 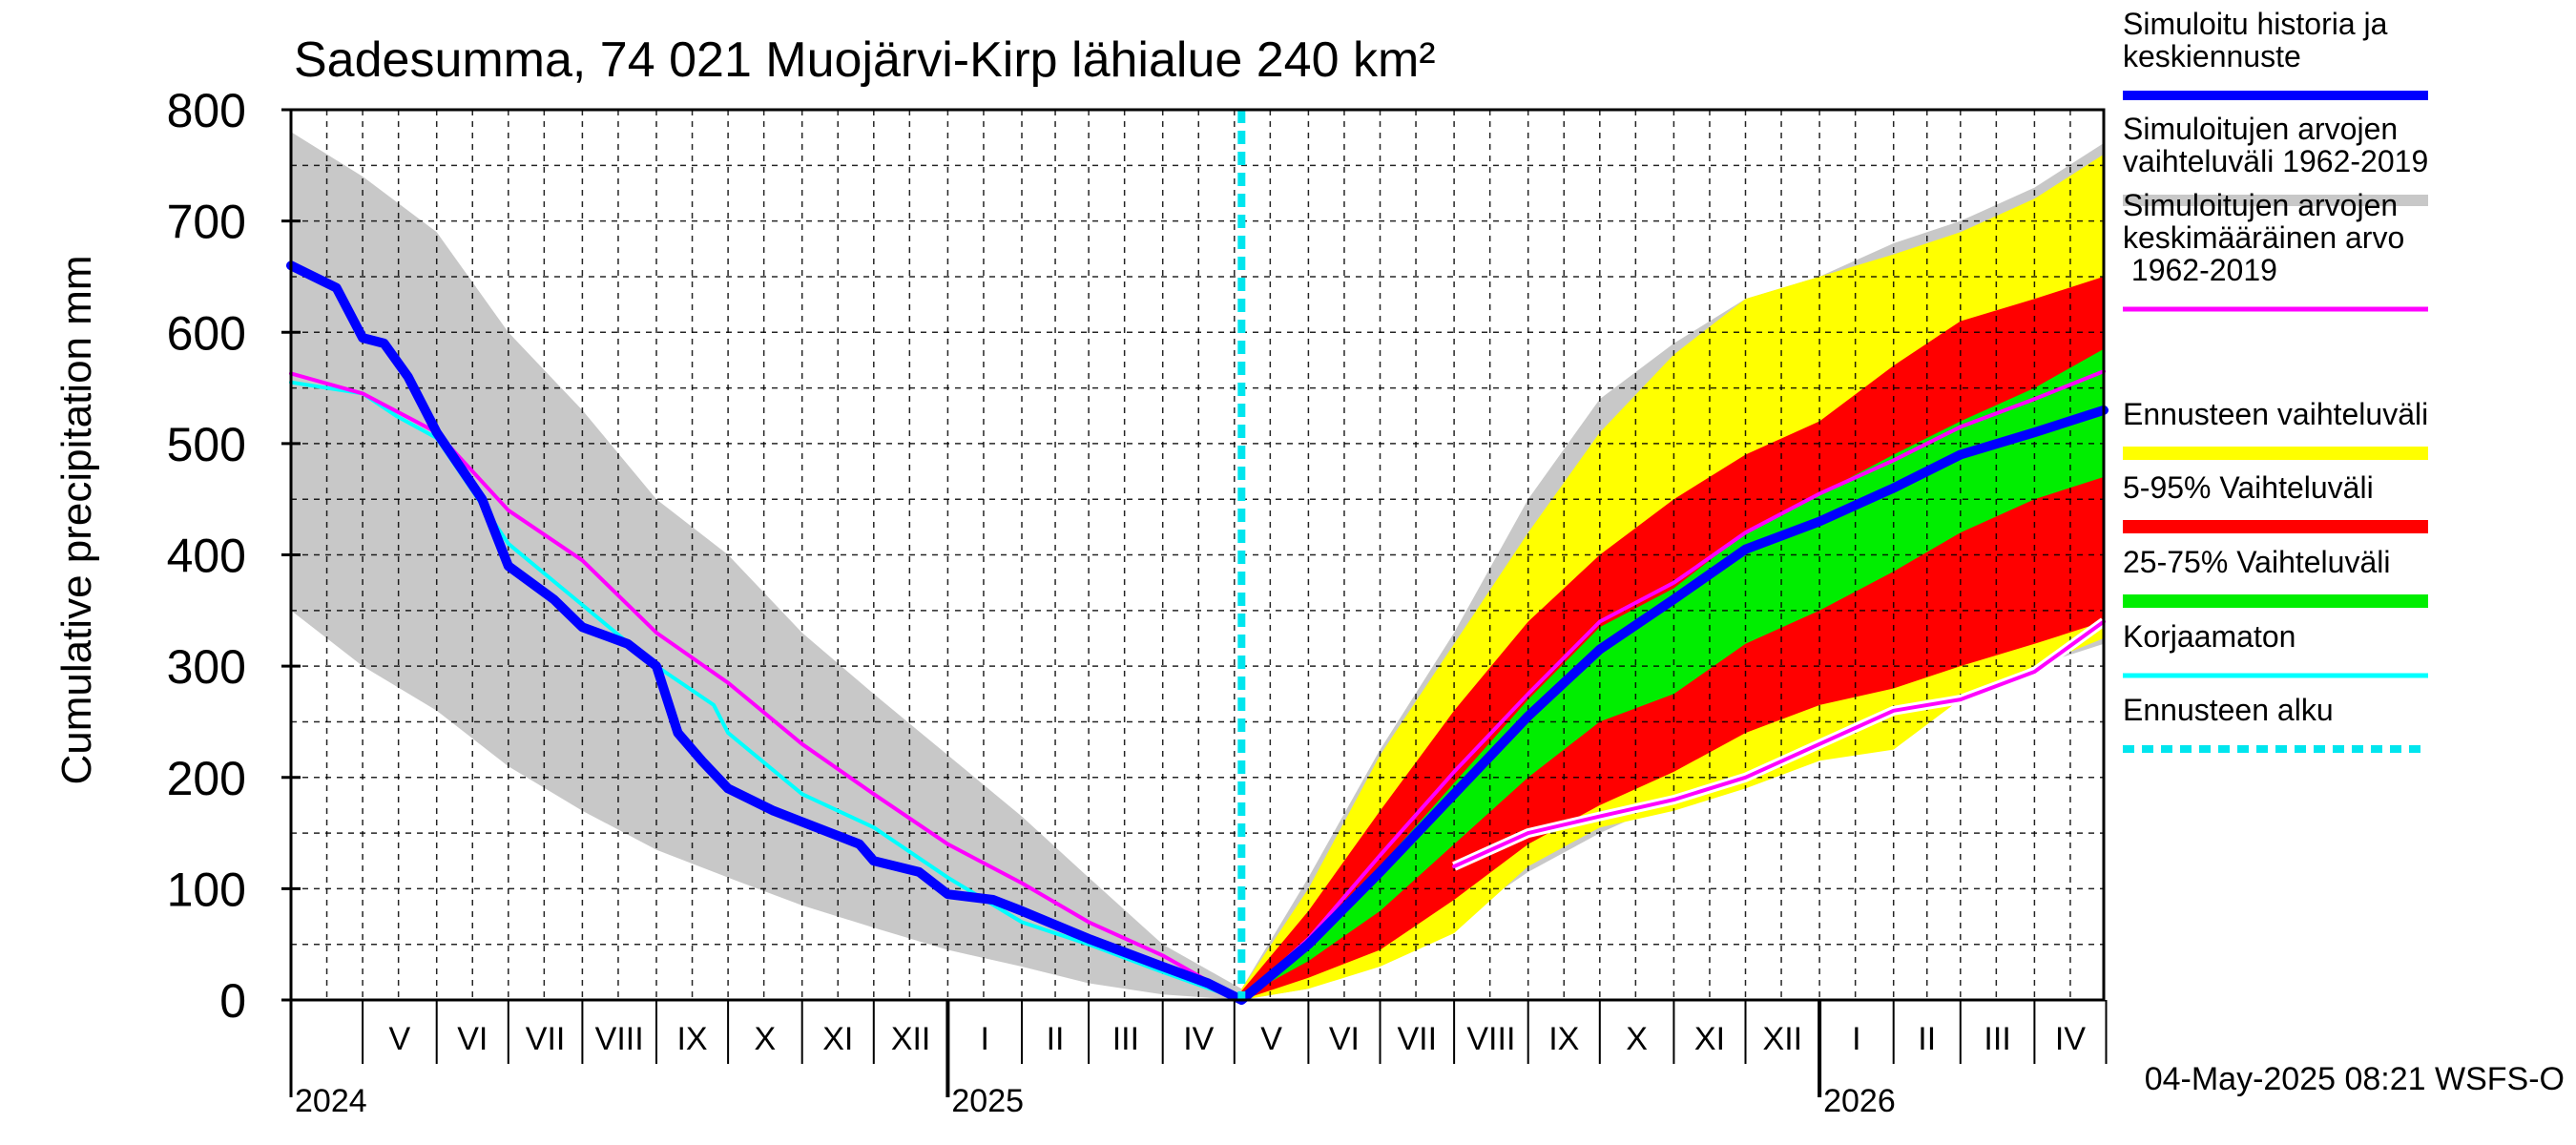 I want to click on timestamp: 04-May-2025 08:21 WSFS-O, so click(x=2355, y=1079).